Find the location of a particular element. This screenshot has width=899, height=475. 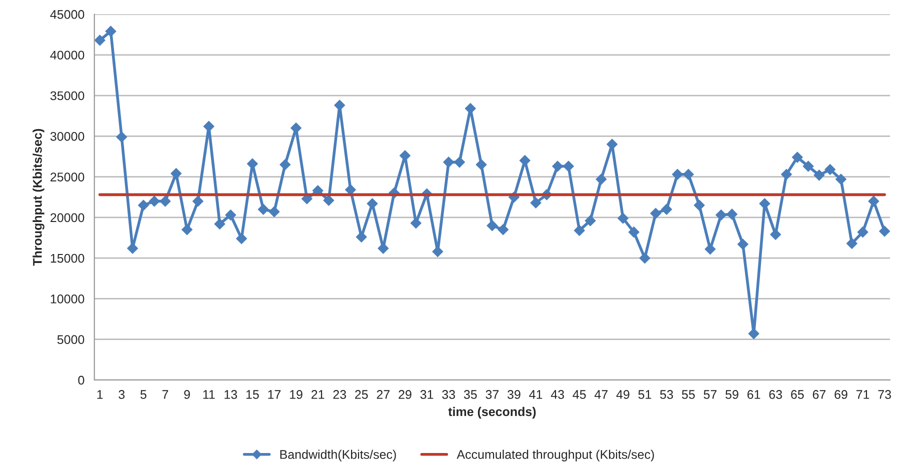

x-axis-title: time (seconds) is located at coordinates (492, 412).